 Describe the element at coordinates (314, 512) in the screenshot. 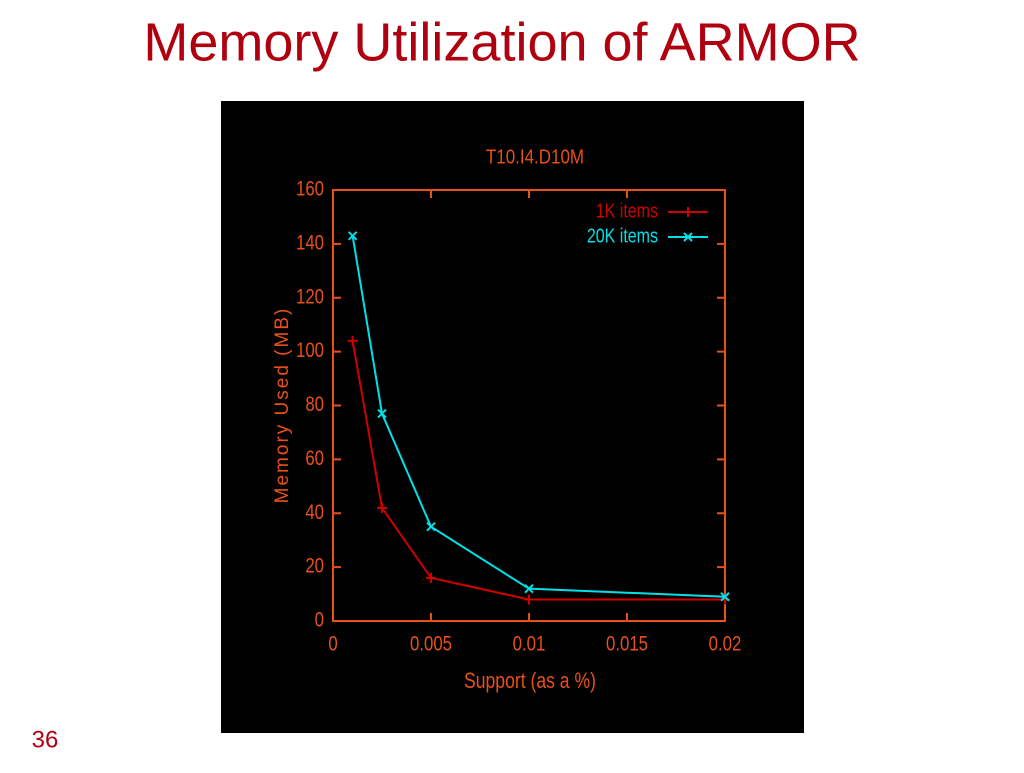

I see `y-tick-label: 40` at that location.